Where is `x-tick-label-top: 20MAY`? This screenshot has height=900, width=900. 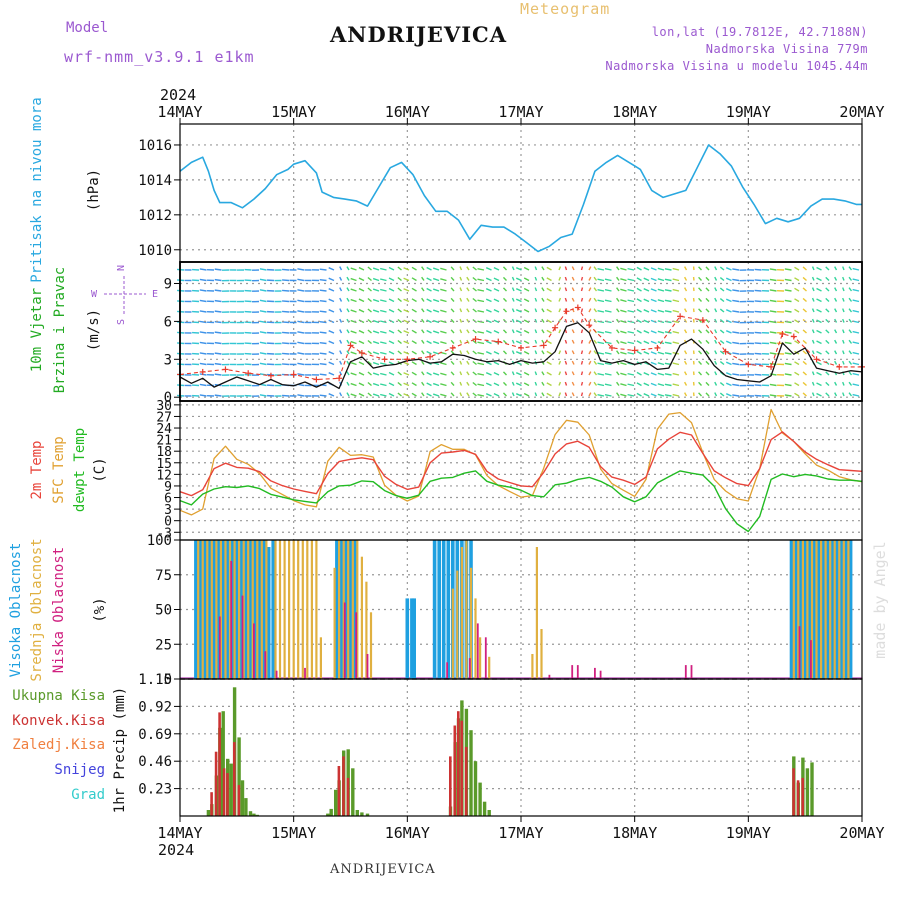
x-tick-label-top: 20MAY is located at coordinates (861, 112).